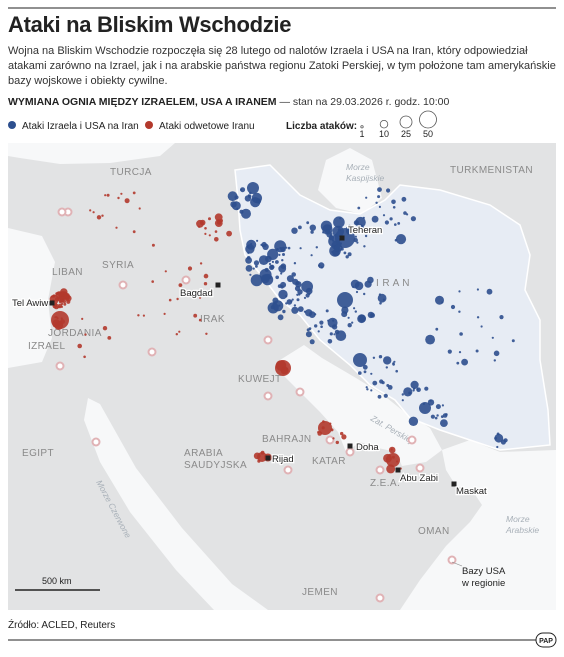  What do you see at coordinates (484, 571) in the screenshot?
I see `annotation: Bazy USA` at bounding box center [484, 571].